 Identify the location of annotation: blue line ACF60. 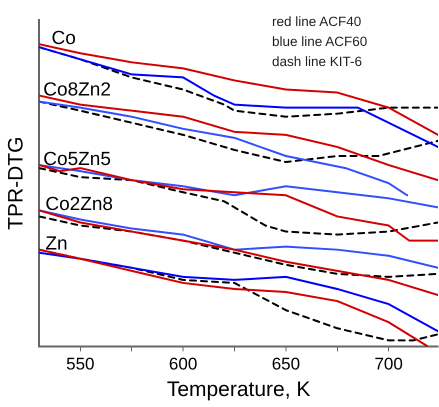
(320, 42).